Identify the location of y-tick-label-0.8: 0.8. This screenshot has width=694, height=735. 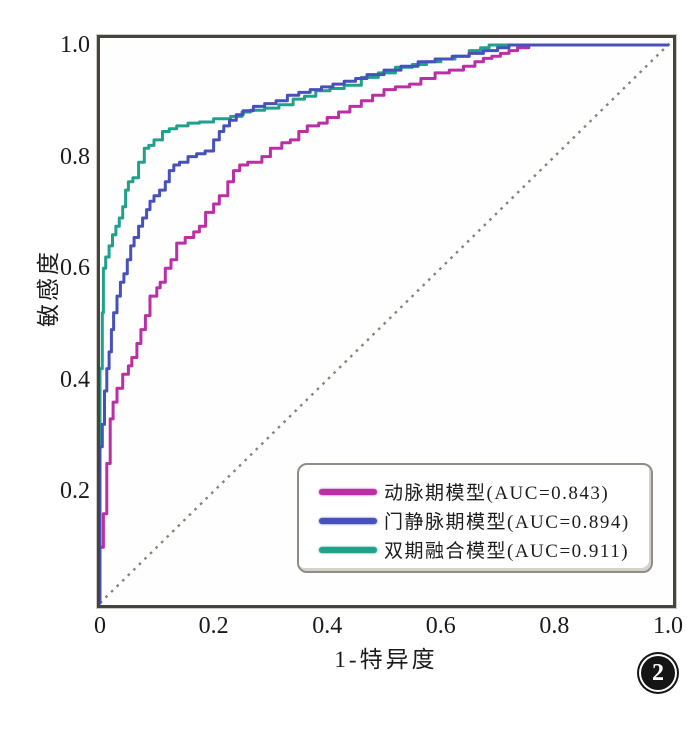
(75, 156).